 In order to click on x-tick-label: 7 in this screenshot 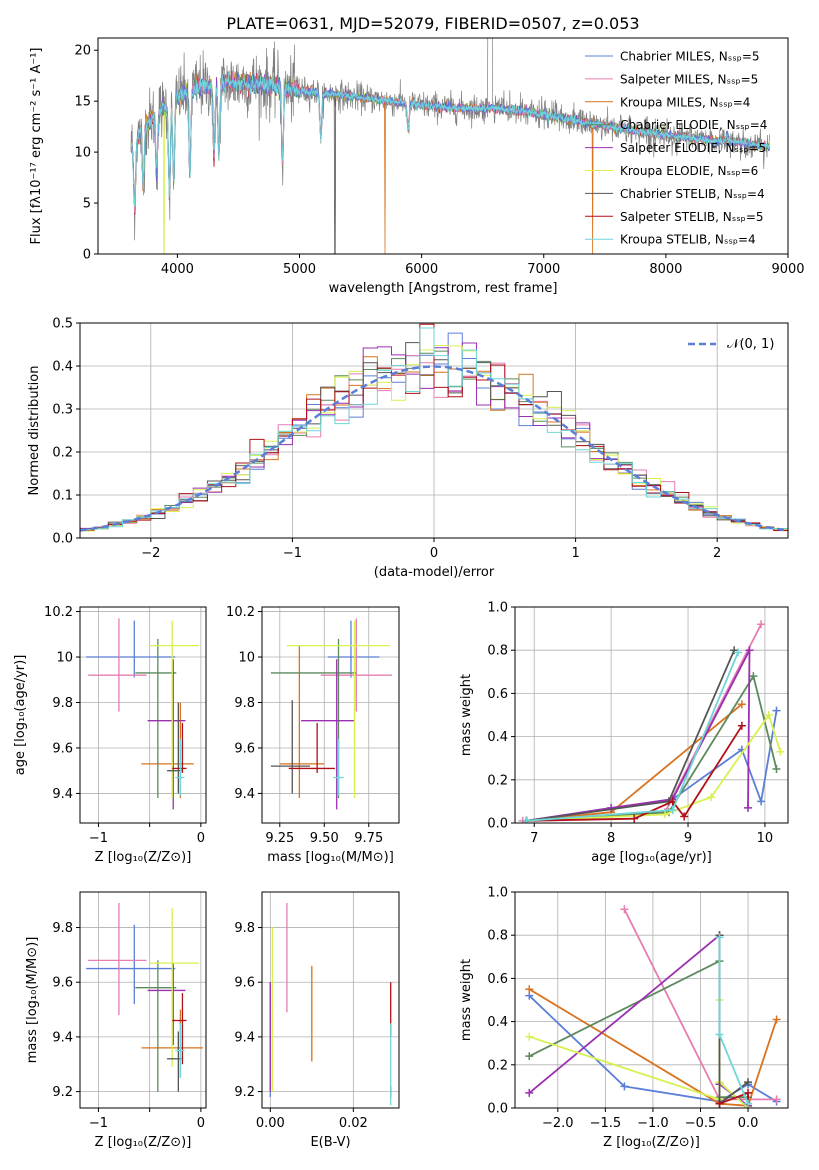, I will do `click(534, 838)`.